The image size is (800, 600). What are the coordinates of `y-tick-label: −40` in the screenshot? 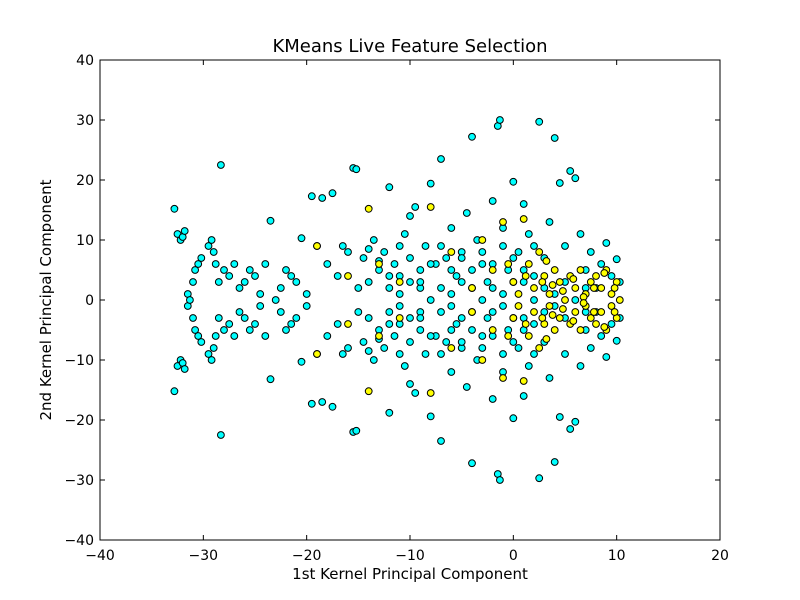 It's located at (79, 541).